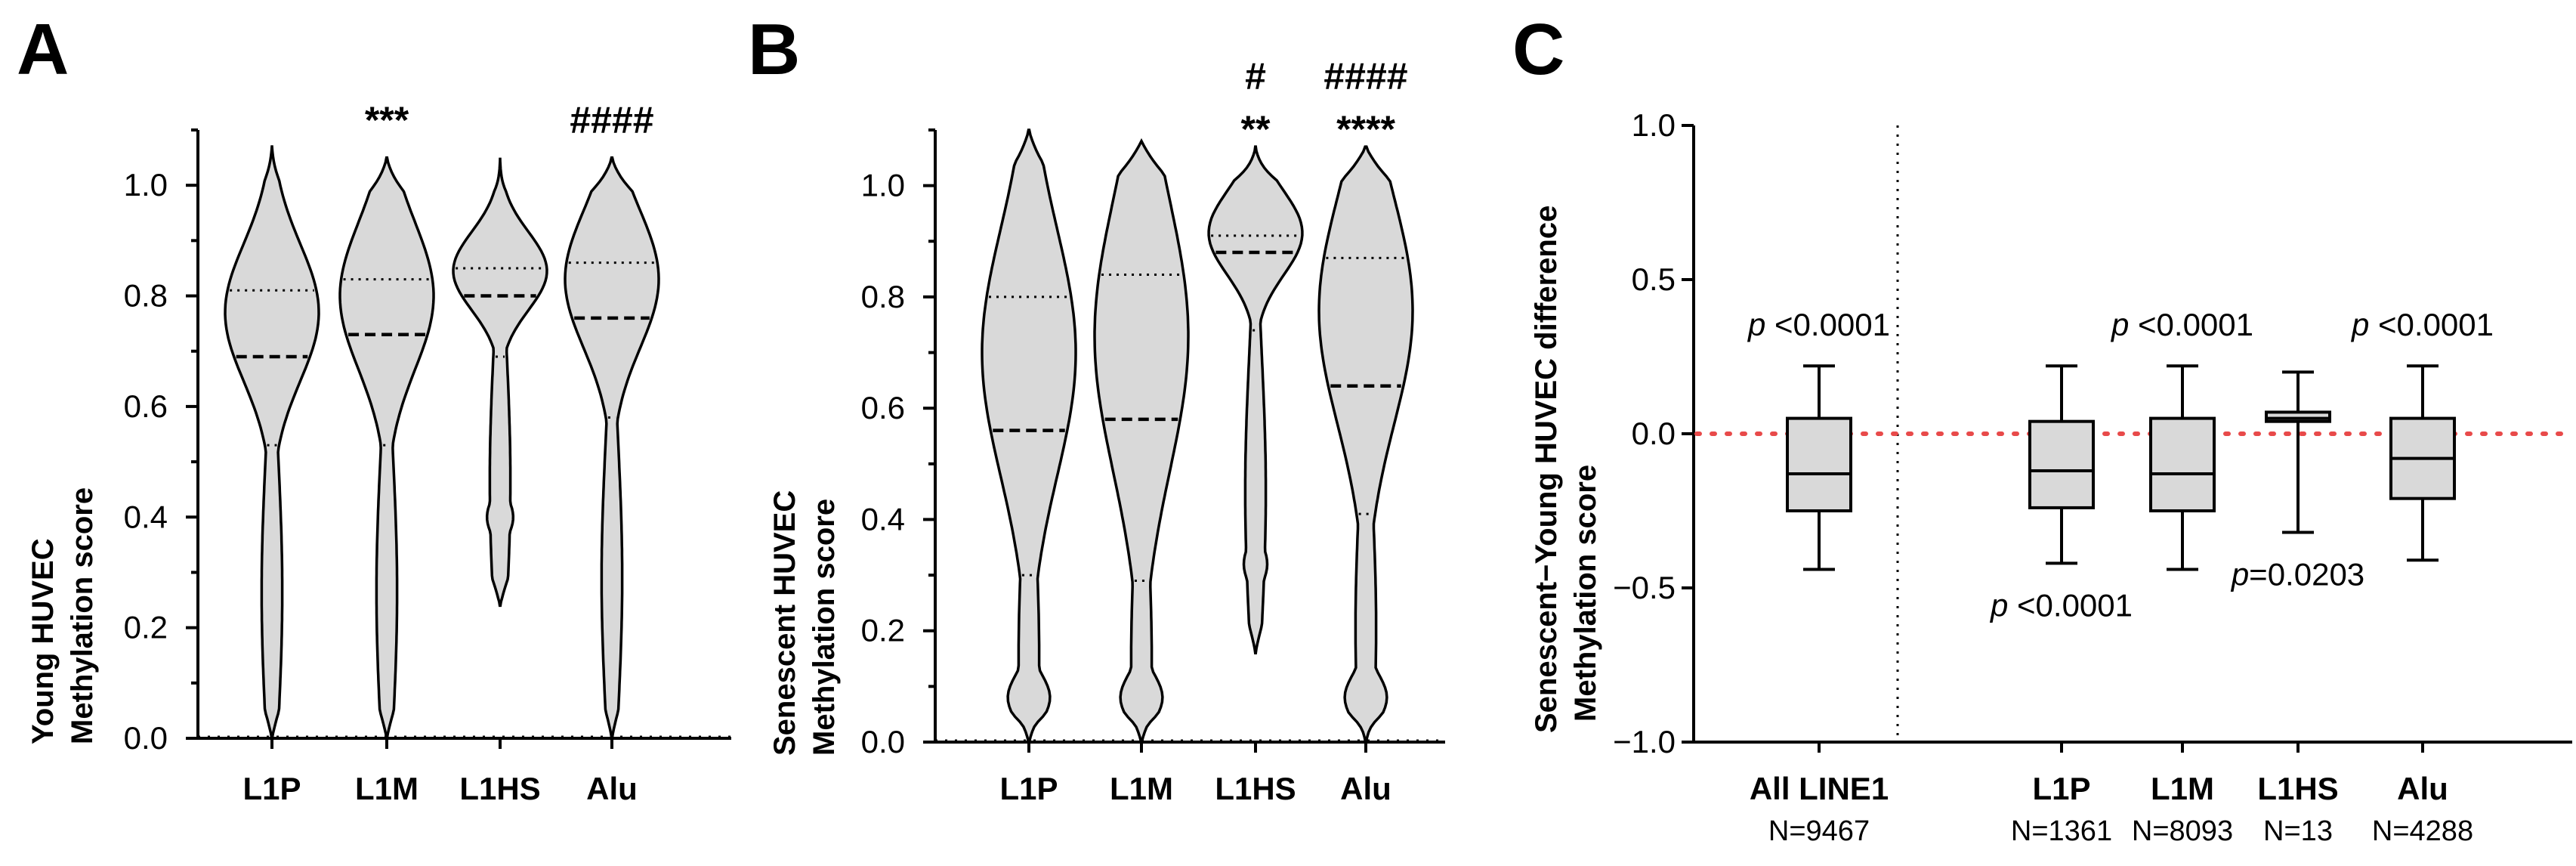 The image size is (2576, 866). I want to click on x-tick-label-all-line1: All LINE1, so click(1819, 788).